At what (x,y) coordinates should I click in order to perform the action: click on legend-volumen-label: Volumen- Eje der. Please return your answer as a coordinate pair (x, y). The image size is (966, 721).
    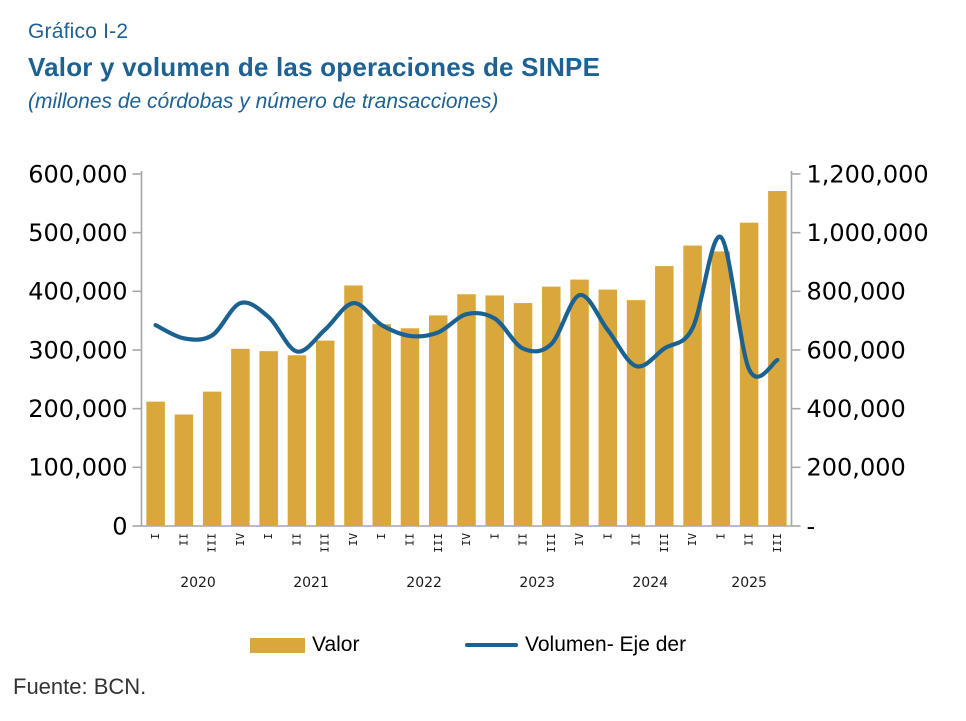
    Looking at the image, I should click on (606, 644).